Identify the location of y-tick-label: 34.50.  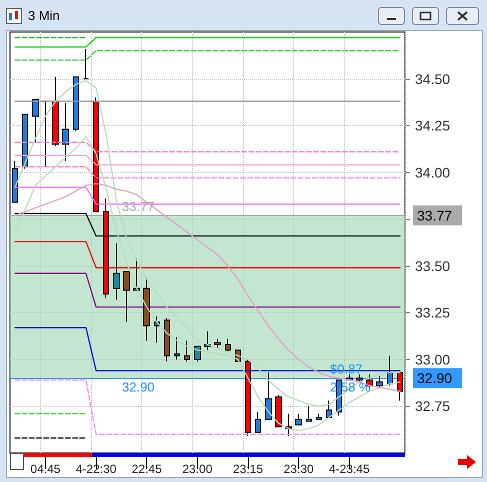
(432, 78).